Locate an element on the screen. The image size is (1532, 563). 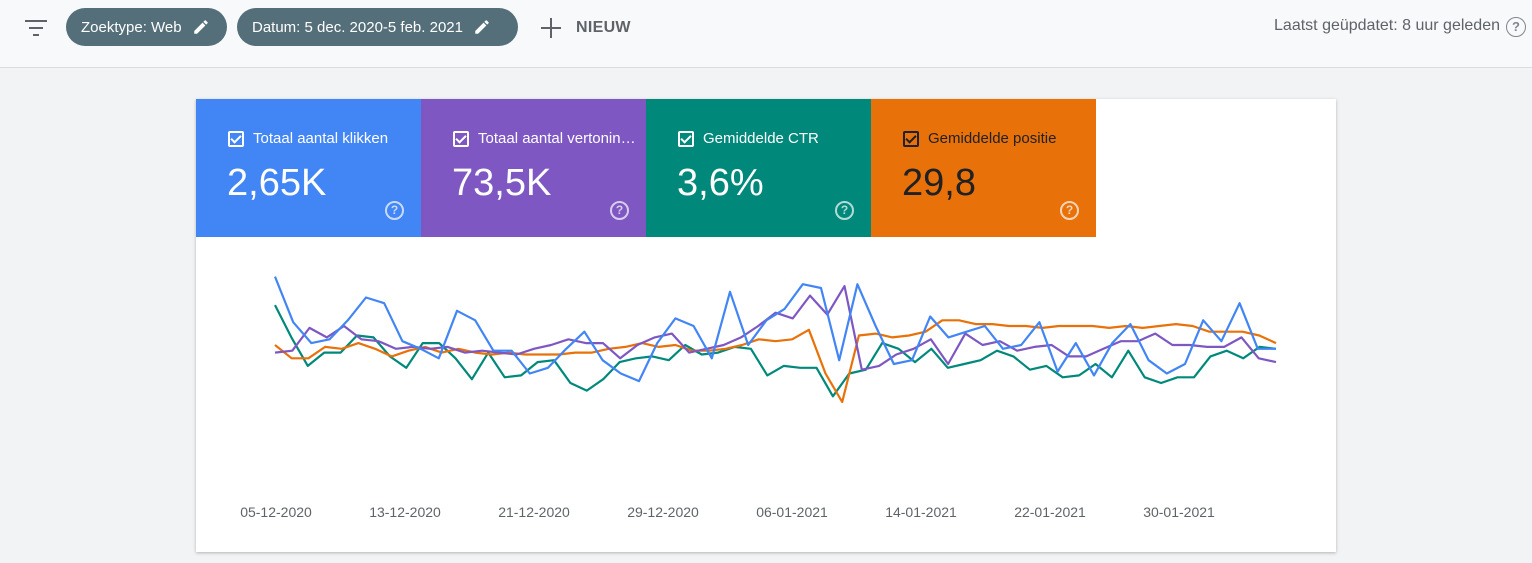
x-tick-label: 06-01-2021 is located at coordinates (792, 512).